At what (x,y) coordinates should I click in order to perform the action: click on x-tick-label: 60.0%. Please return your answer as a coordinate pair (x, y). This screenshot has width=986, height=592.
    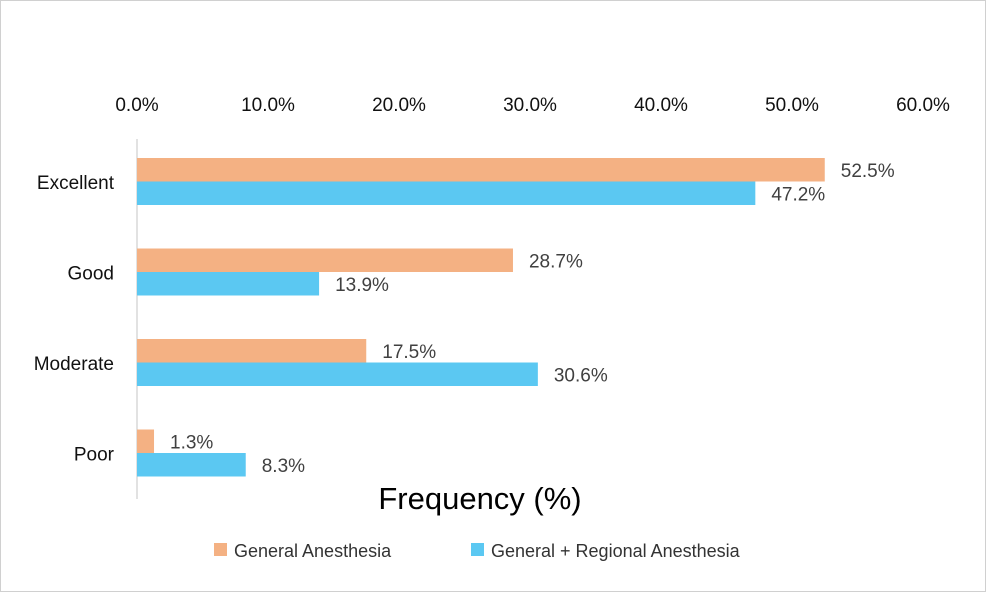
    Looking at the image, I should click on (923, 105).